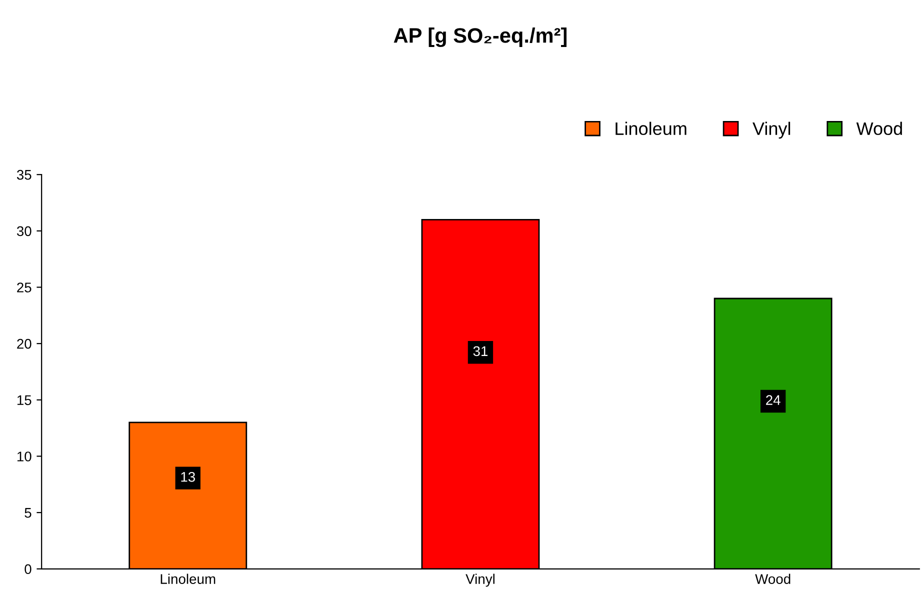  What do you see at coordinates (24, 287) in the screenshot?
I see `y-tick-label: 25` at bounding box center [24, 287].